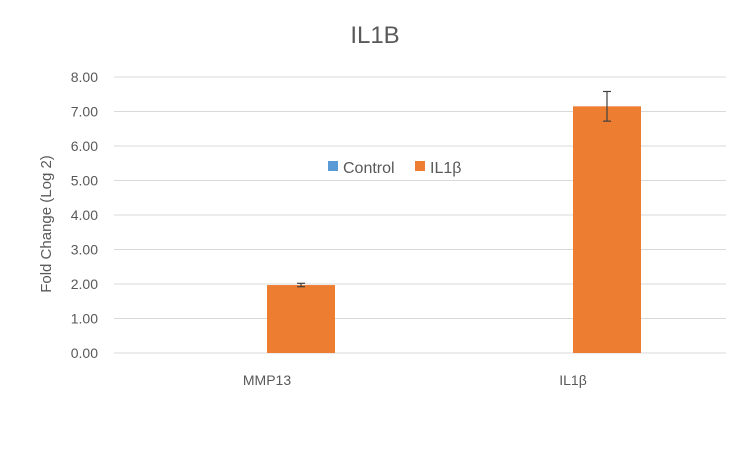 The width and height of the screenshot is (750, 449). Describe the element at coordinates (84, 250) in the screenshot. I see `y-tick-label-3: 3.00` at that location.